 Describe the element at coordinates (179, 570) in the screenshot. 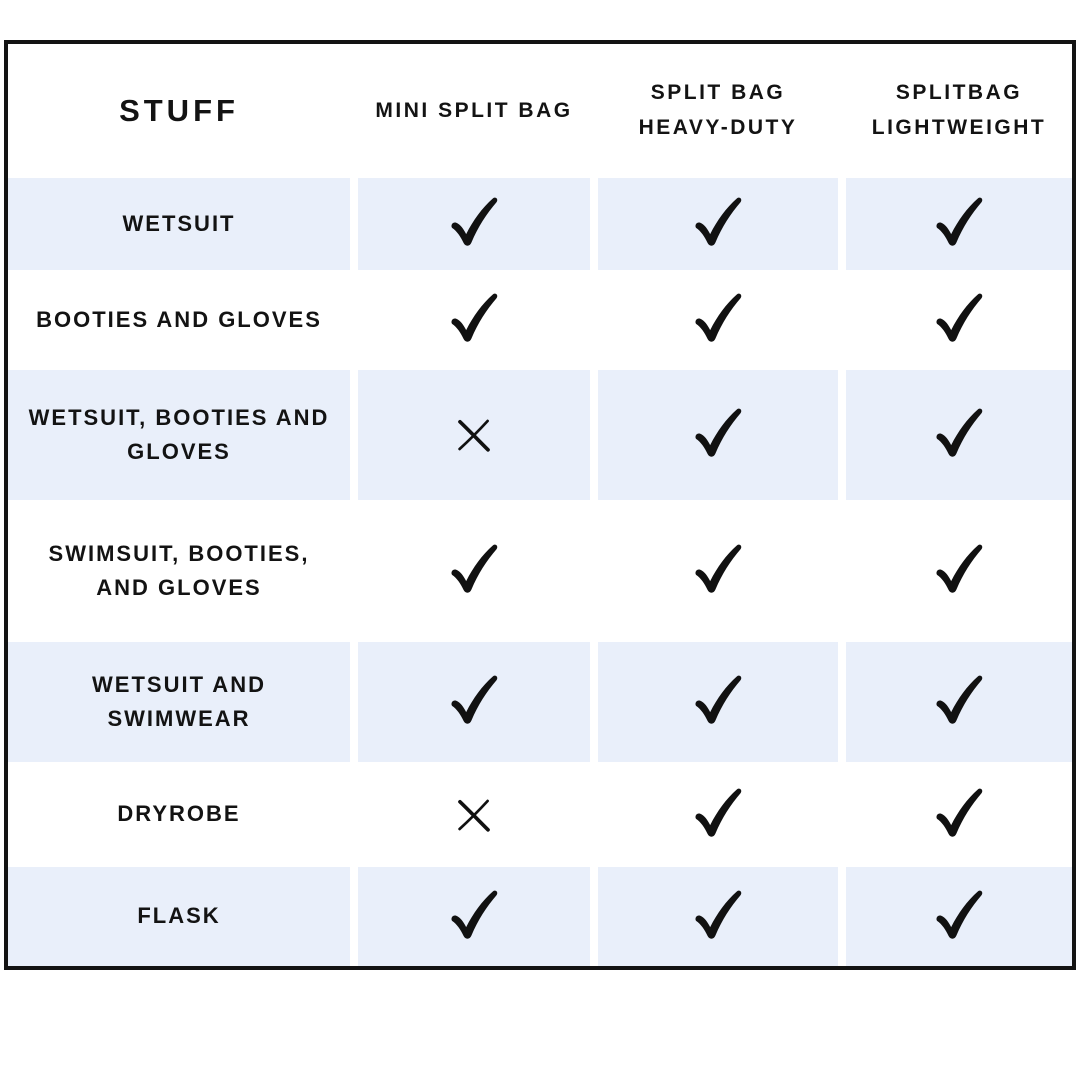

I see `row-label: SWIMSUIT, BOOTIES, AND GLOVES` at that location.